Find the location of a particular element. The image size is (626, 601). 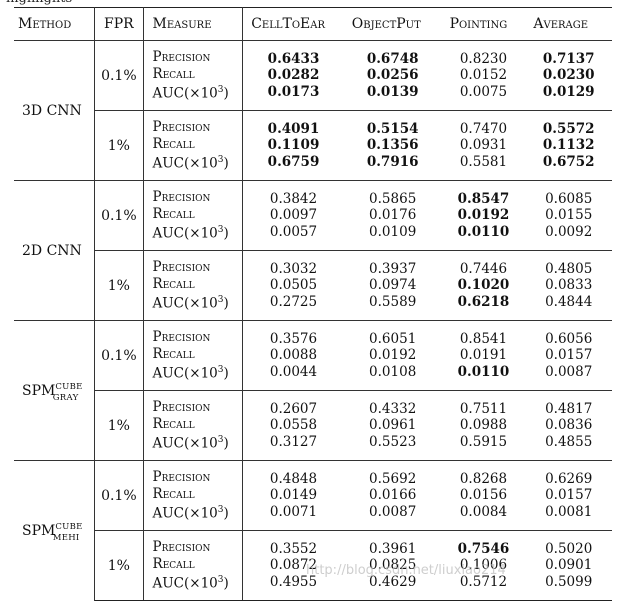

value: 0.0825 is located at coordinates (393, 565).